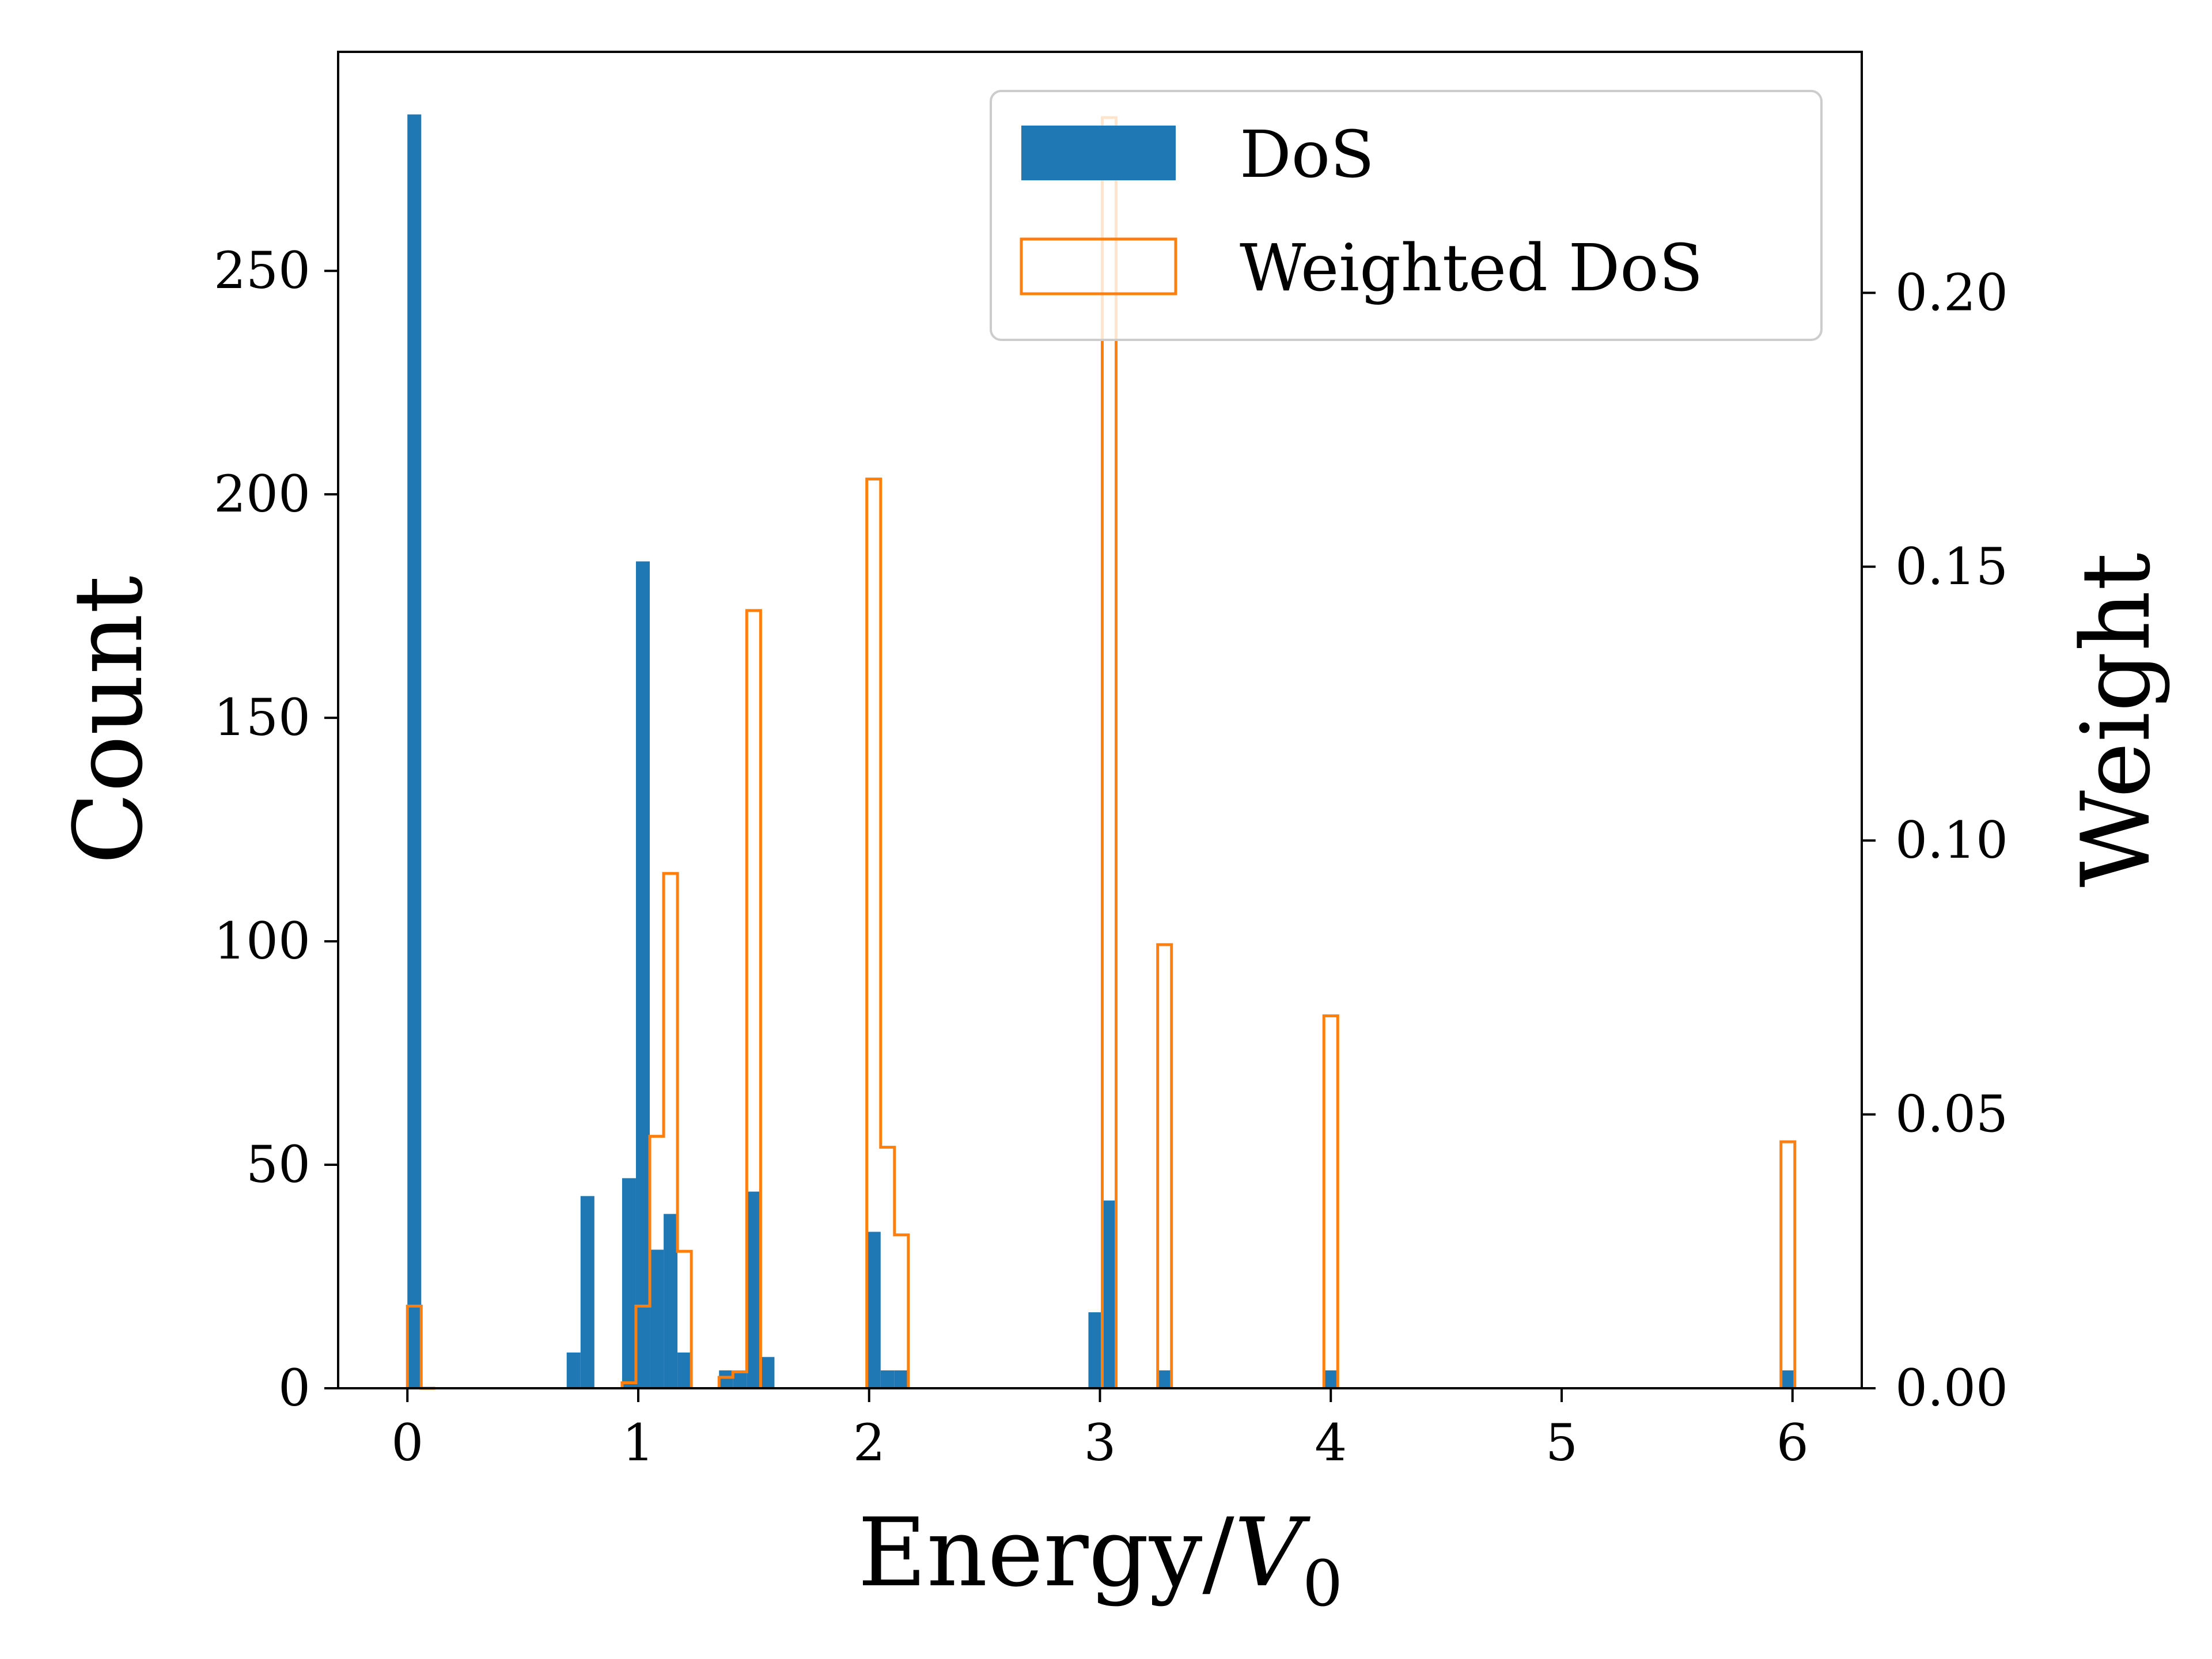  What do you see at coordinates (1272, 1553) in the screenshot?
I see `x-axis-title-var: V` at bounding box center [1272, 1553].